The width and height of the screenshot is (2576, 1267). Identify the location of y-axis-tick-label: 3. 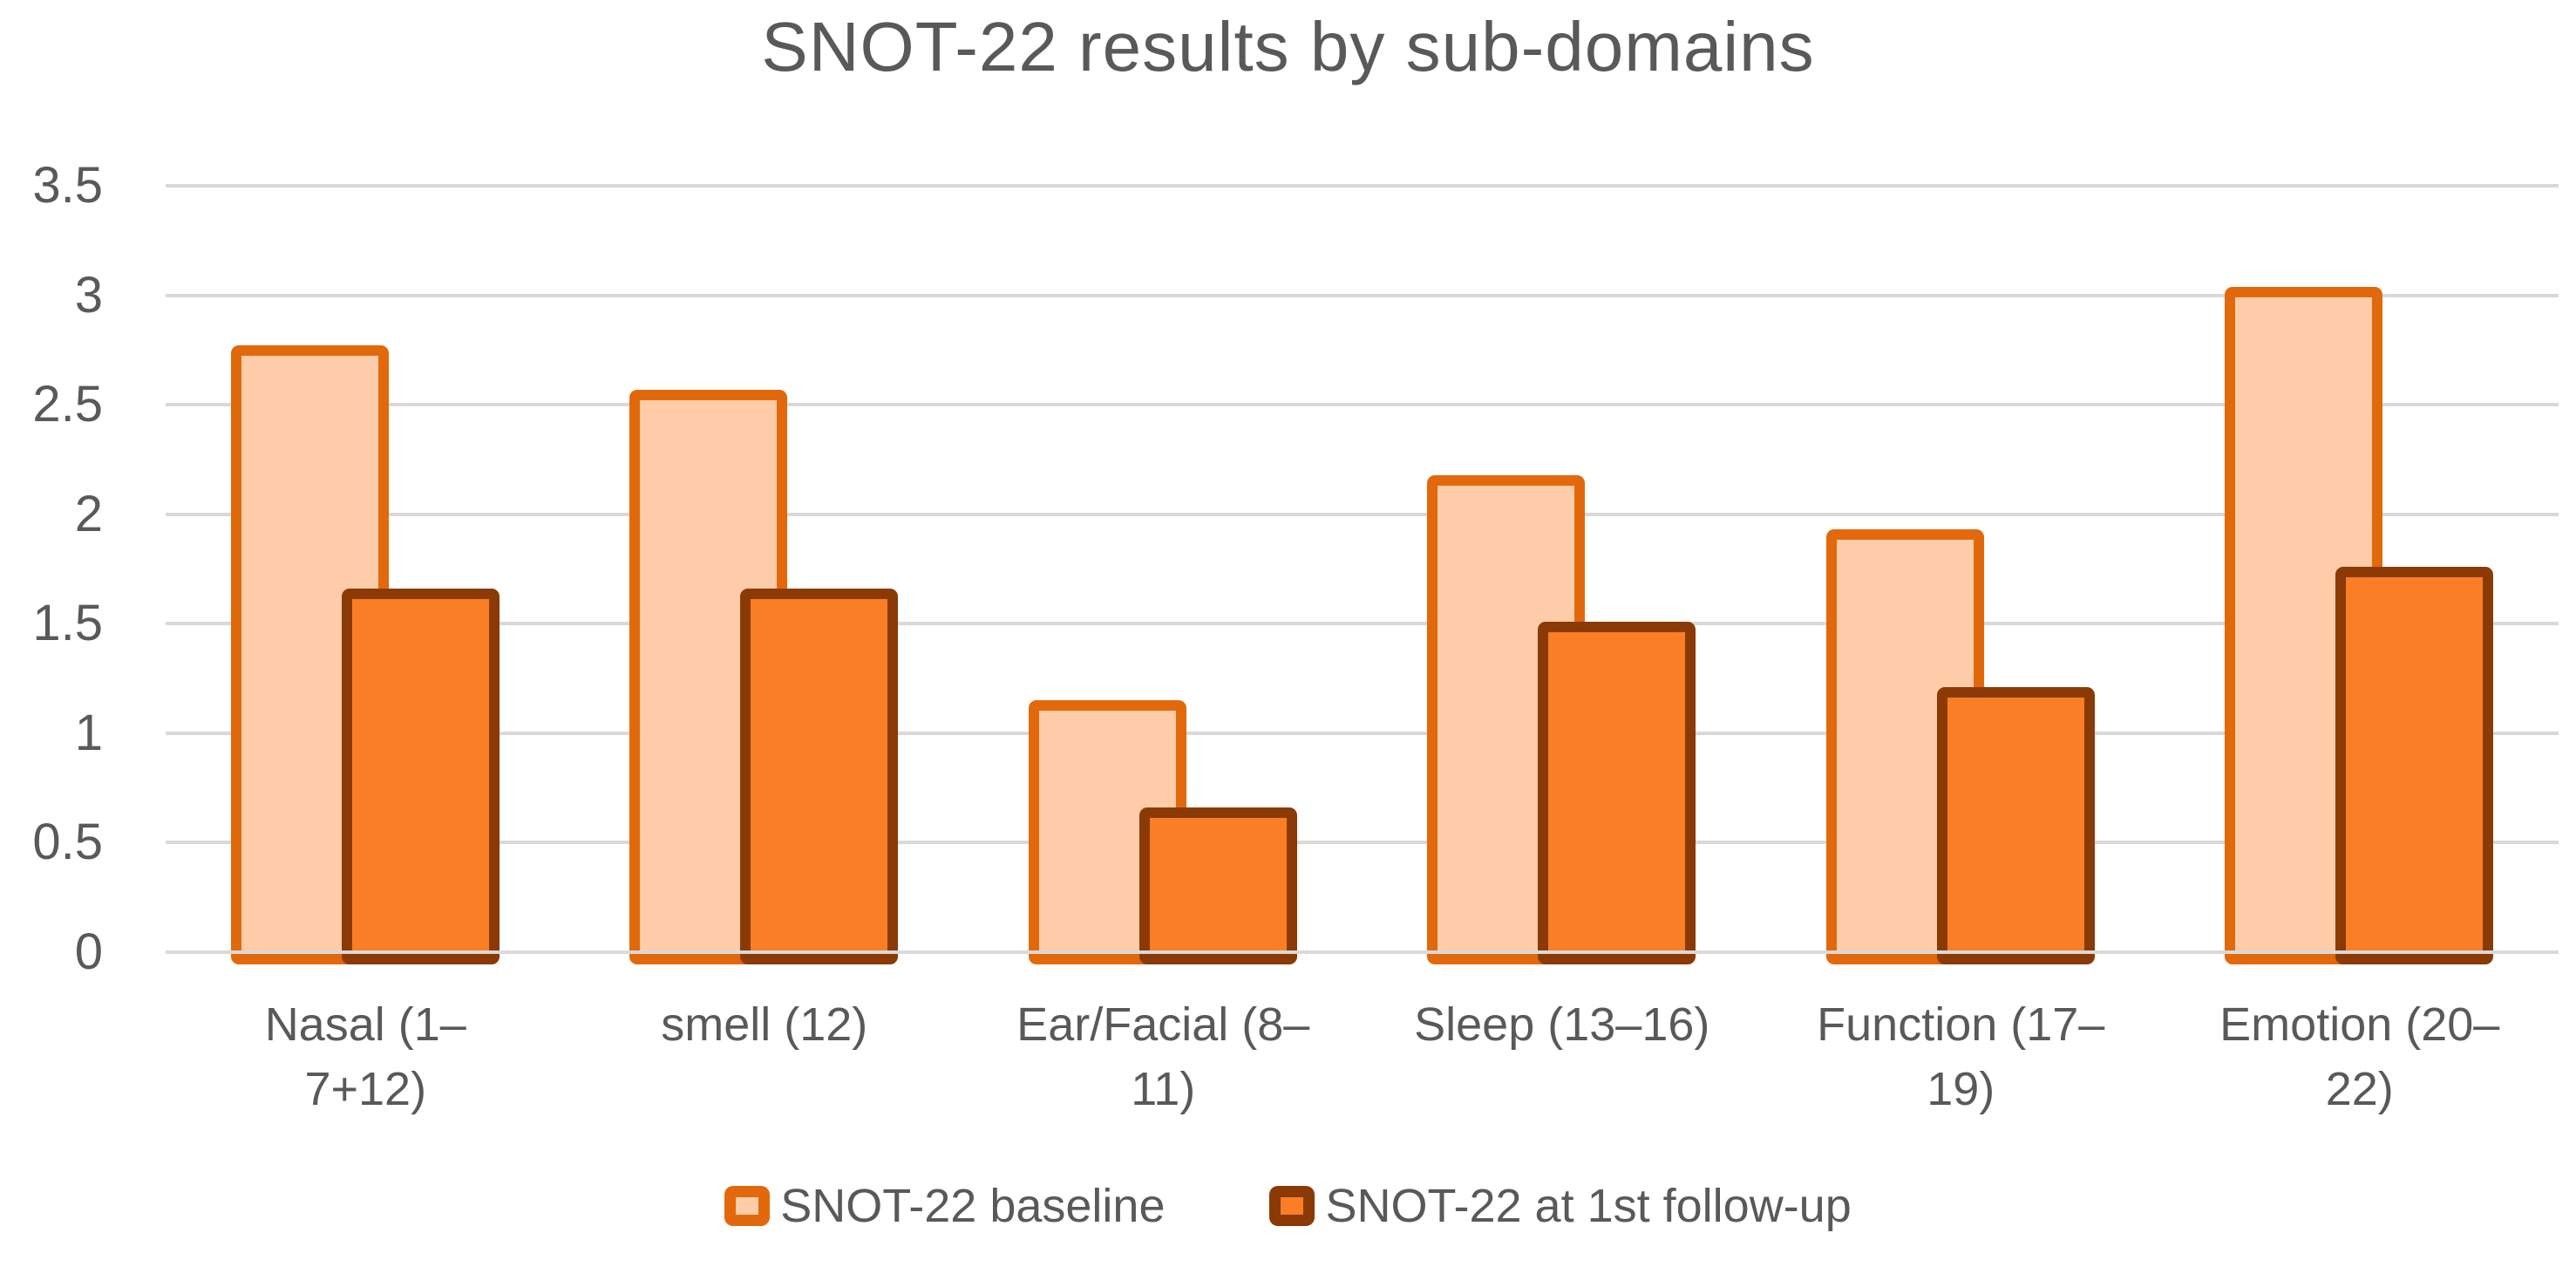
(88, 295).